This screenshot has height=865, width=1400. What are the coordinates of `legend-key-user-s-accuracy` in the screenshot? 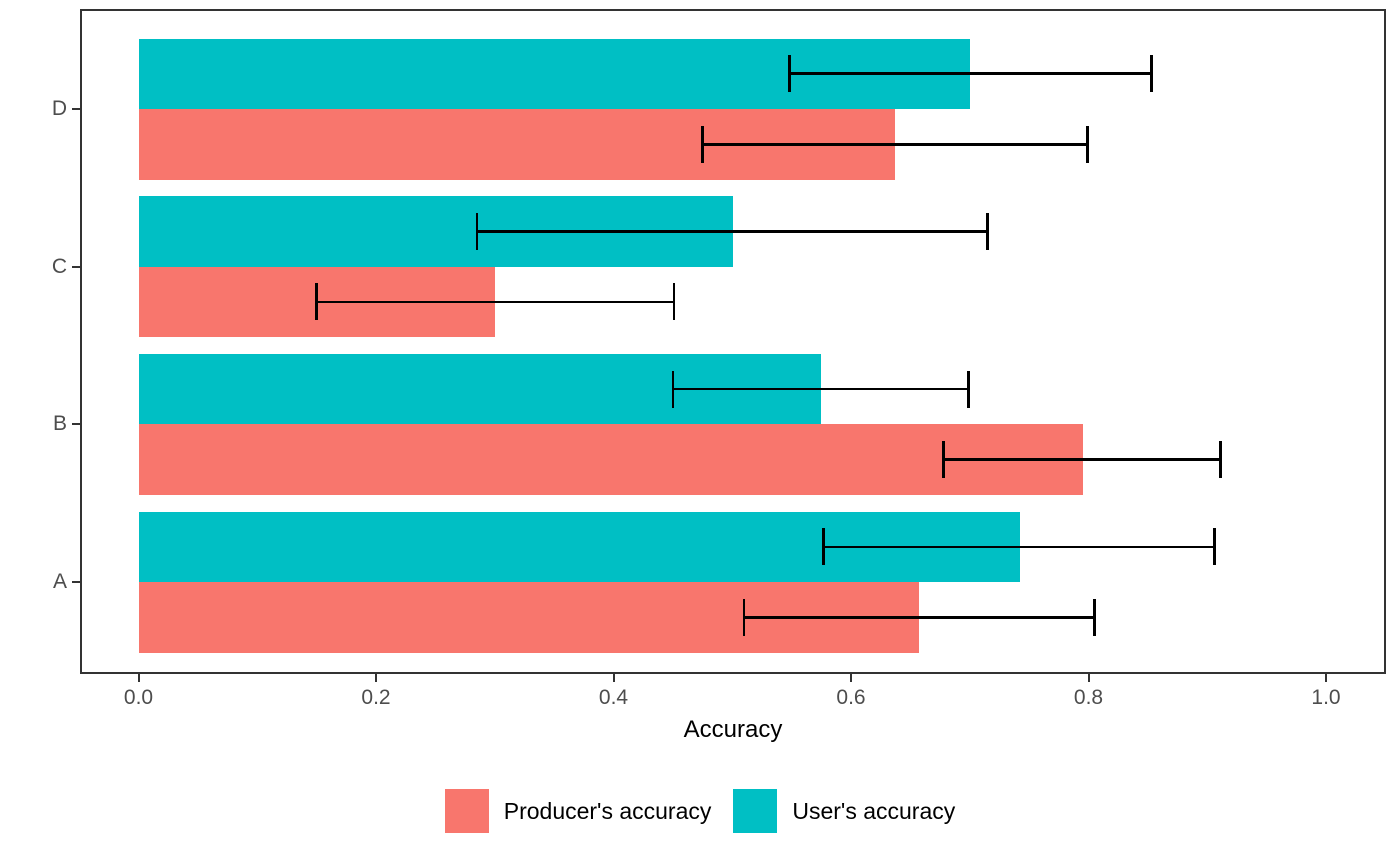 It's located at (755, 811).